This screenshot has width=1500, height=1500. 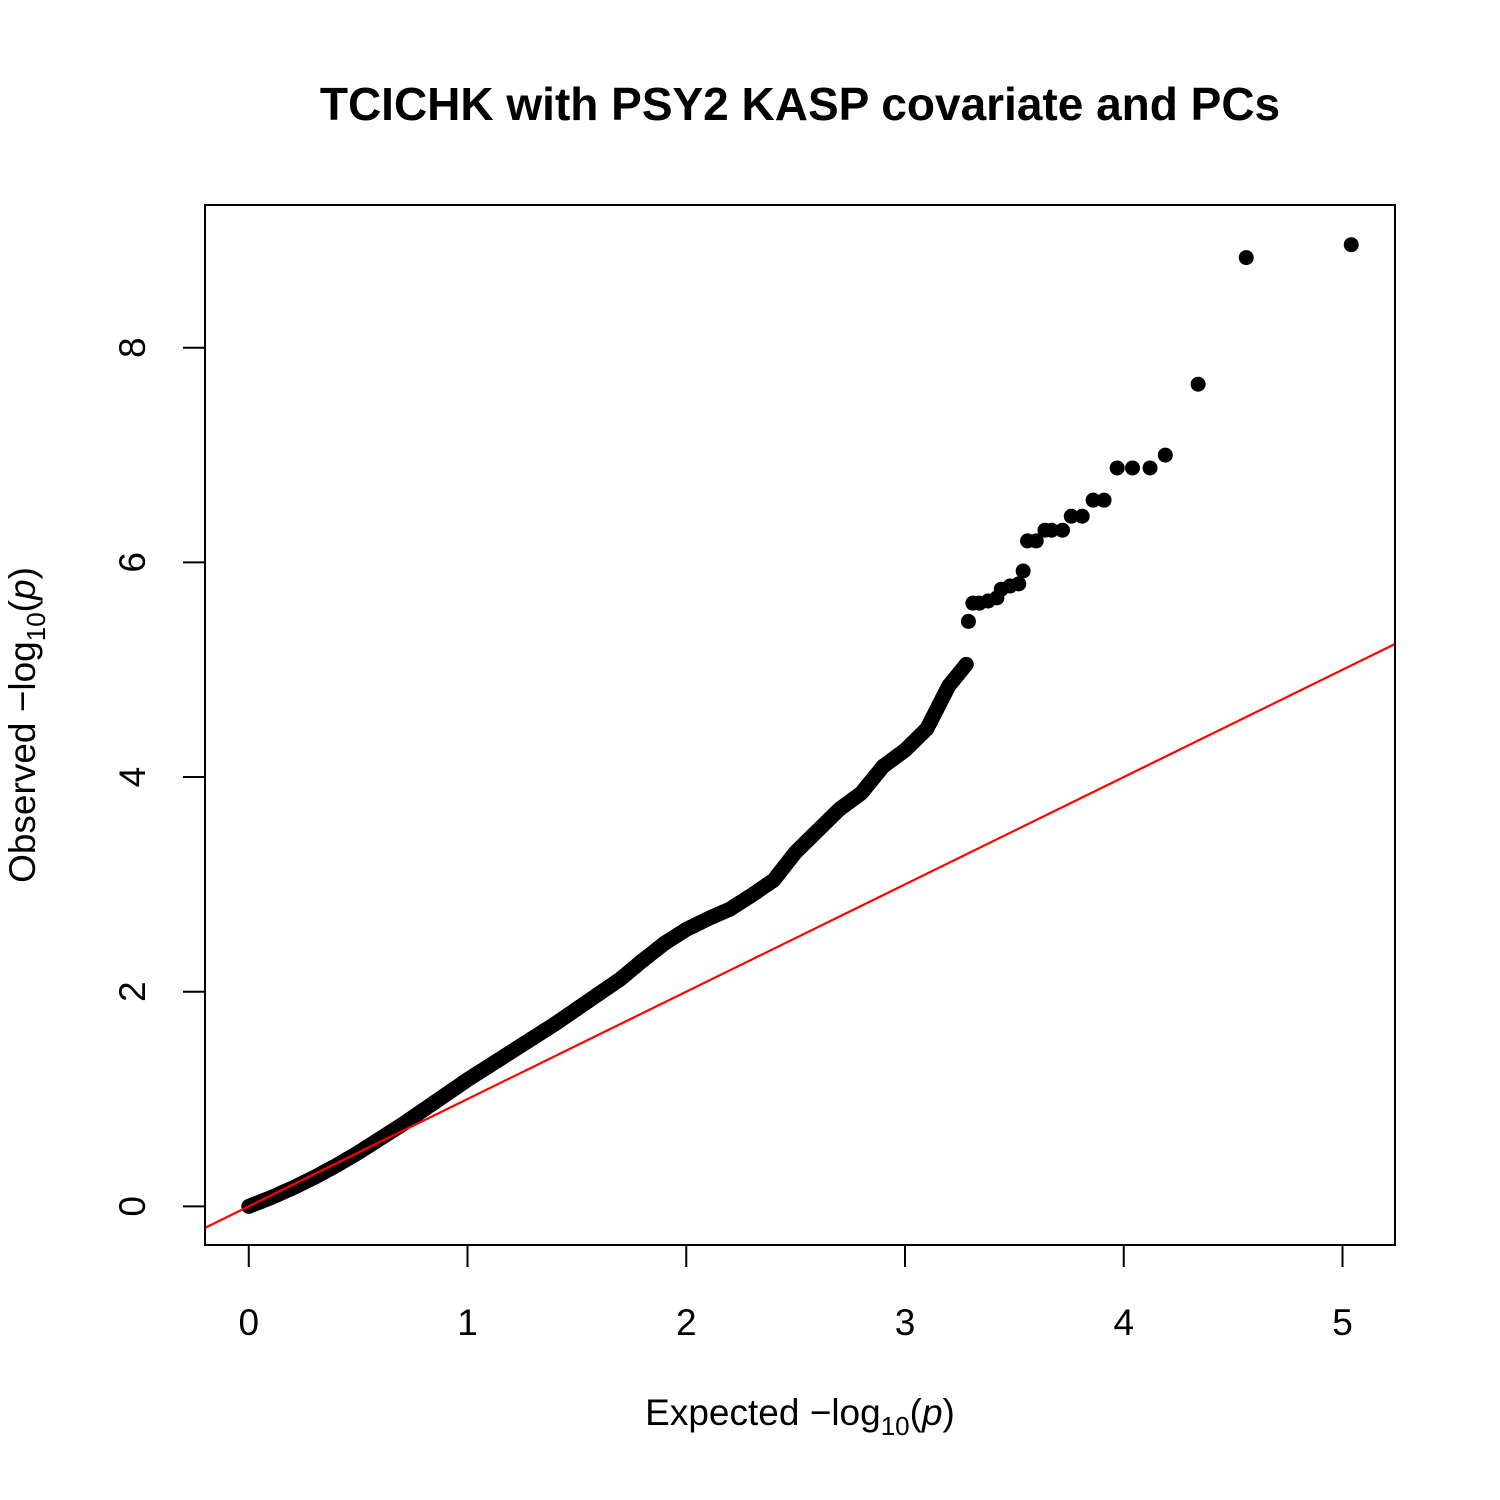 What do you see at coordinates (800, 104) in the screenshot?
I see `chart-title: TCICHK with PSY2 KASP covariate and PCs` at bounding box center [800, 104].